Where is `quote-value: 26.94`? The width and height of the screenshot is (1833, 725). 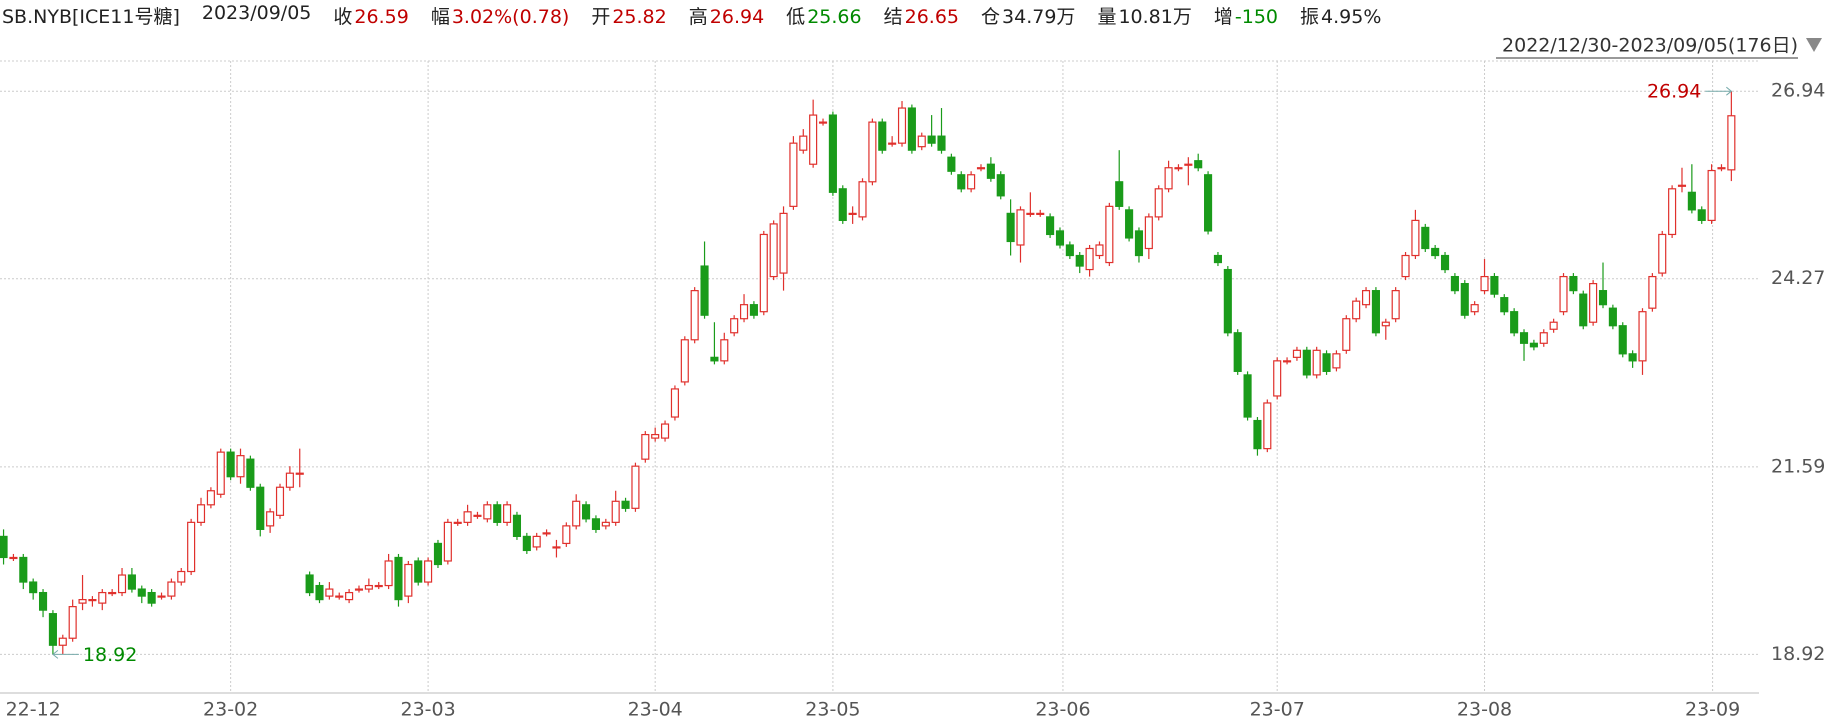
quote-value: 26.94 is located at coordinates (737, 17).